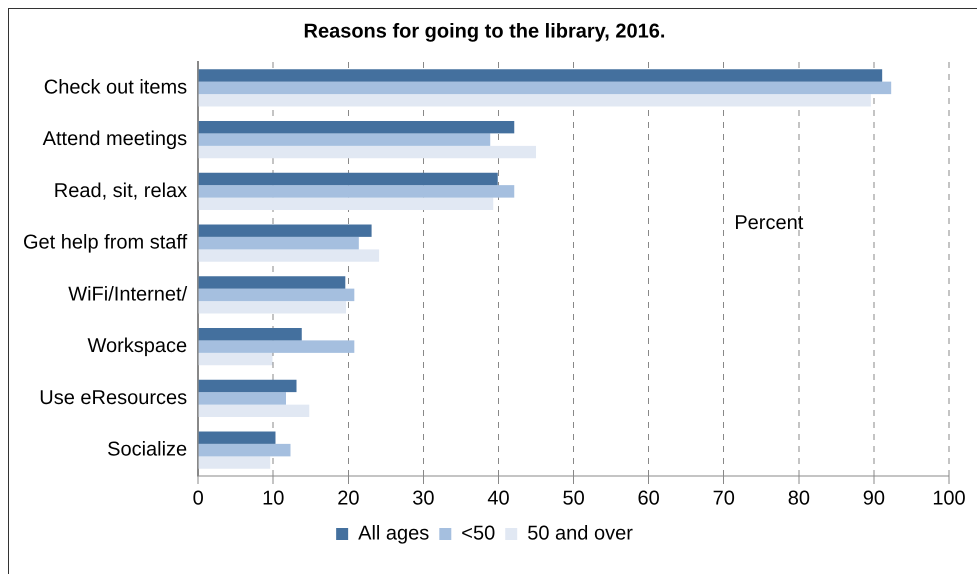  What do you see at coordinates (478, 533) in the screenshot?
I see `legend-label: <50` at bounding box center [478, 533].